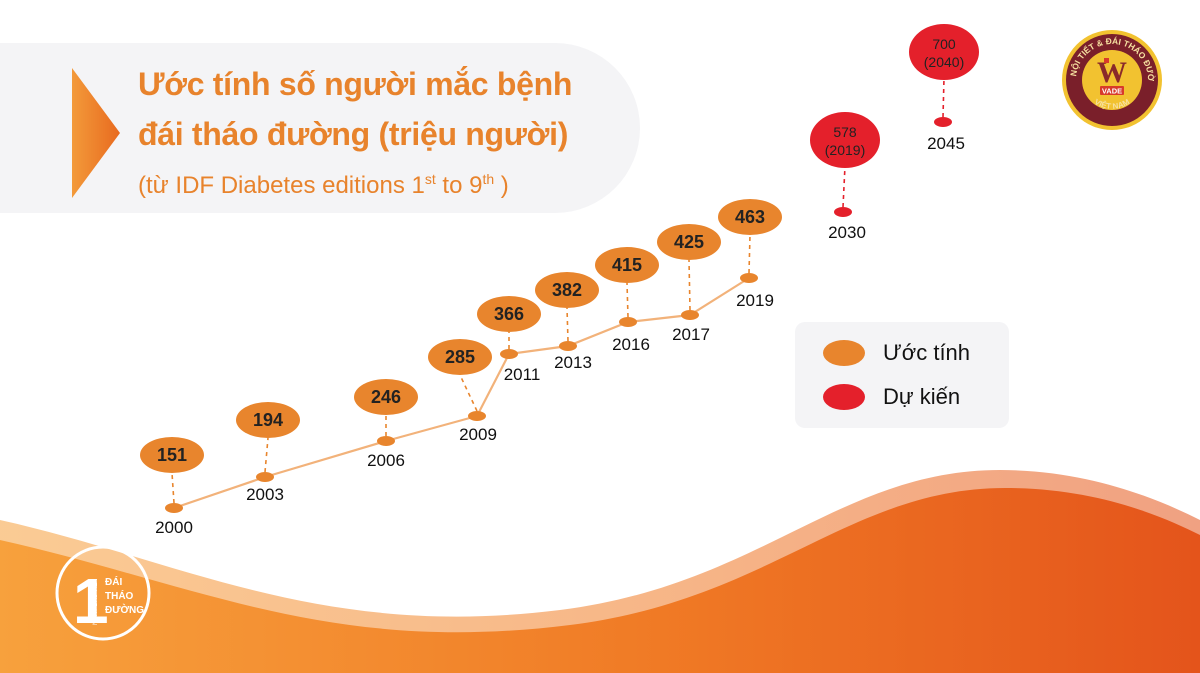  What do you see at coordinates (628, 322) in the screenshot?
I see `point-marker-2016` at bounding box center [628, 322].